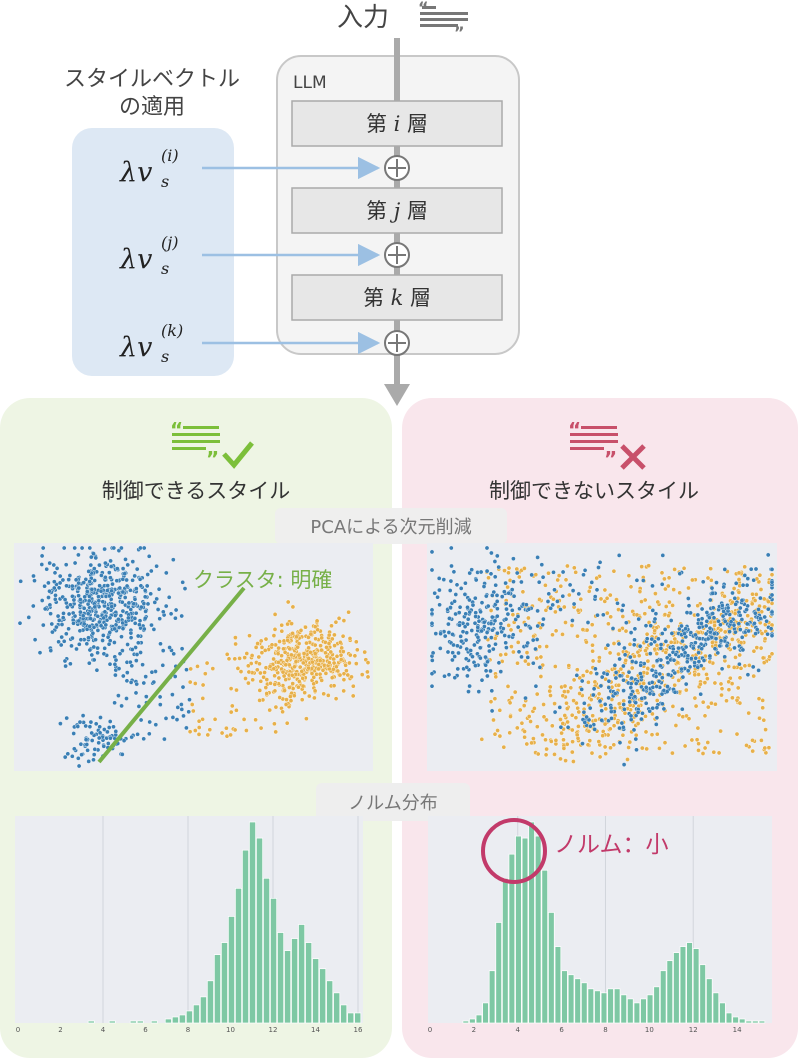 The image size is (800, 1061). I want to click on histogram-tick-label: 2, so click(474, 1030).